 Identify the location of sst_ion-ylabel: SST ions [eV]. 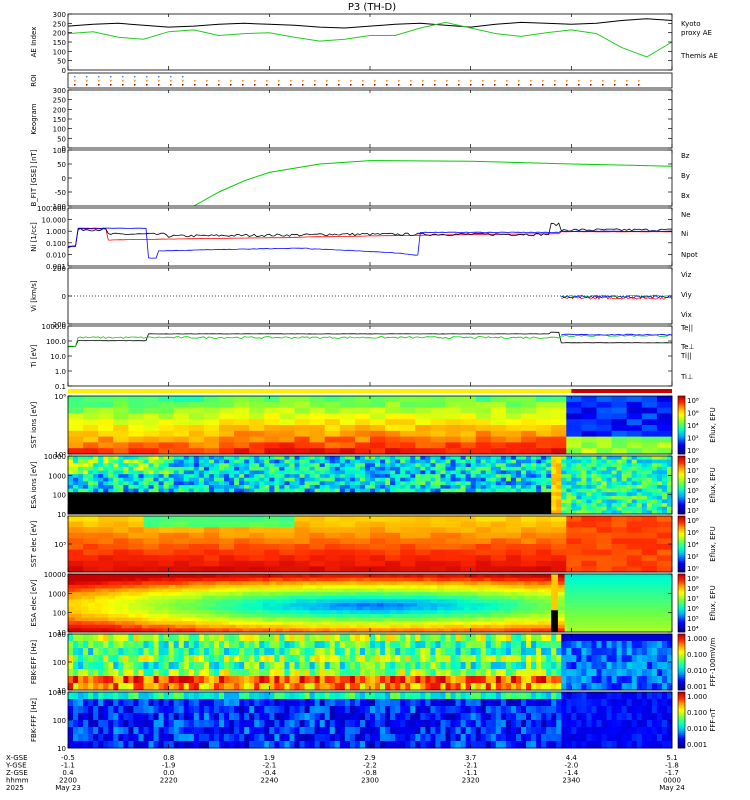
(34, 424).